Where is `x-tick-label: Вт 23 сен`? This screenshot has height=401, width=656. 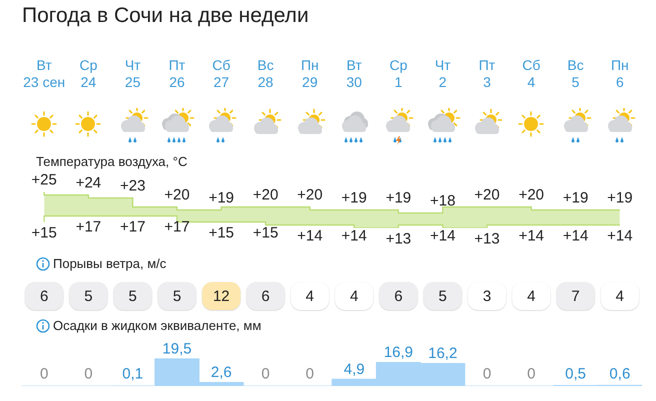
x-tick-label: Вт 23 сен is located at coordinates (44, 74).